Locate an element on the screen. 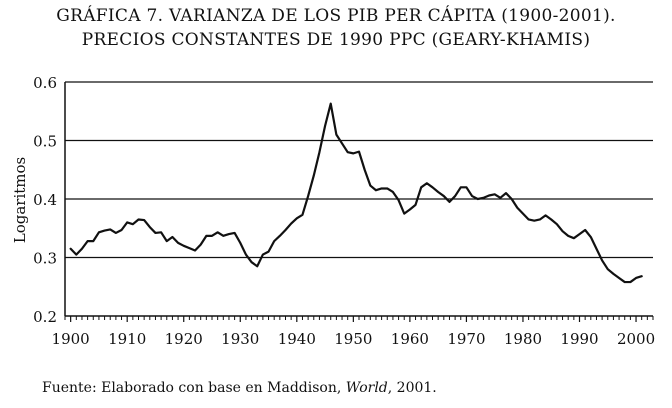 The image size is (672, 408). x-tick-label-1960: 1960 is located at coordinates (410, 339).